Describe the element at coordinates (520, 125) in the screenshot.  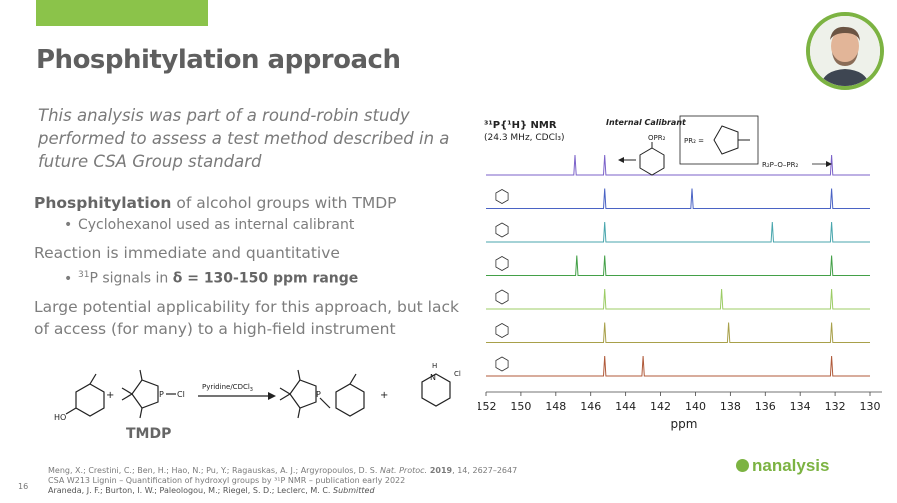
I see `chart-title: ³¹P{¹H} NMR` at that location.